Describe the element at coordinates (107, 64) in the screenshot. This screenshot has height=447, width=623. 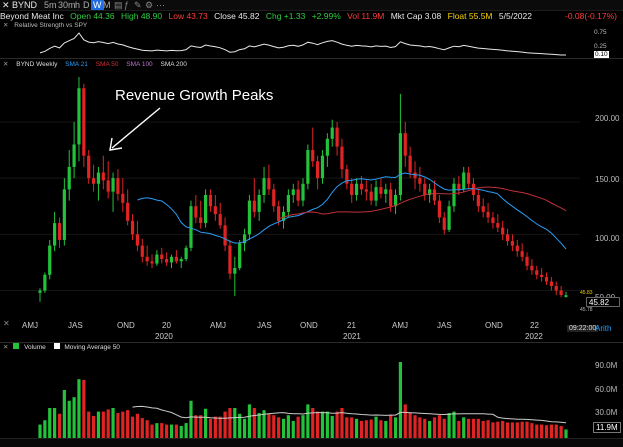
I see `sma50-label: SMA 50` at that location.